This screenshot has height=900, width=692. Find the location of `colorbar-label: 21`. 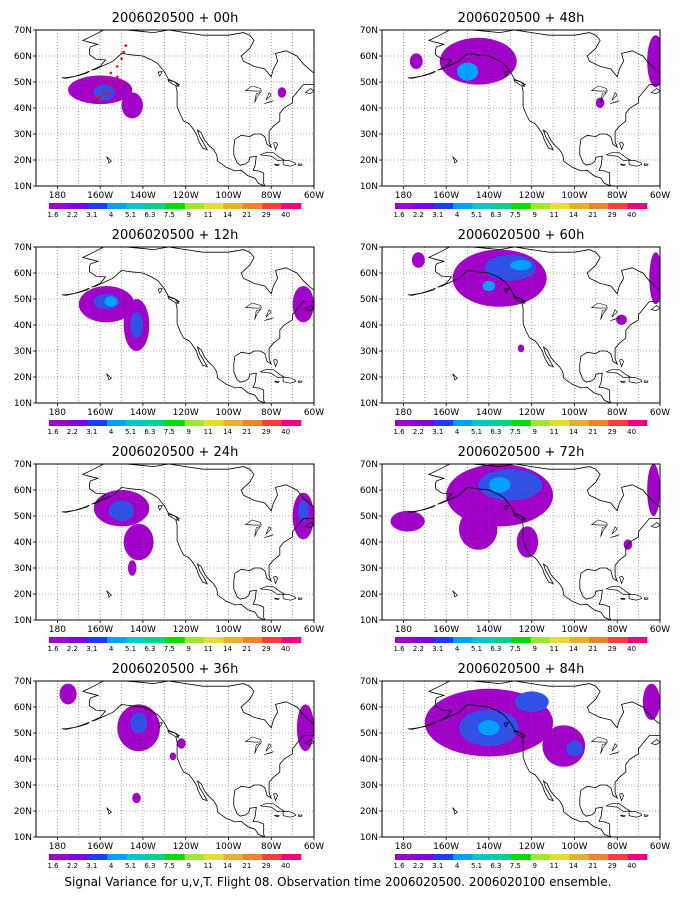

colorbar-label: 21 is located at coordinates (246, 866).